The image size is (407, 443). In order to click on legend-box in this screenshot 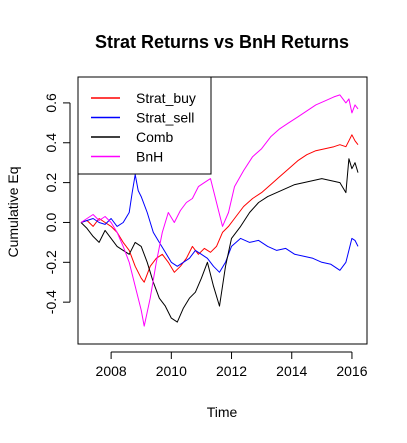, I will do `click(144, 125)`.